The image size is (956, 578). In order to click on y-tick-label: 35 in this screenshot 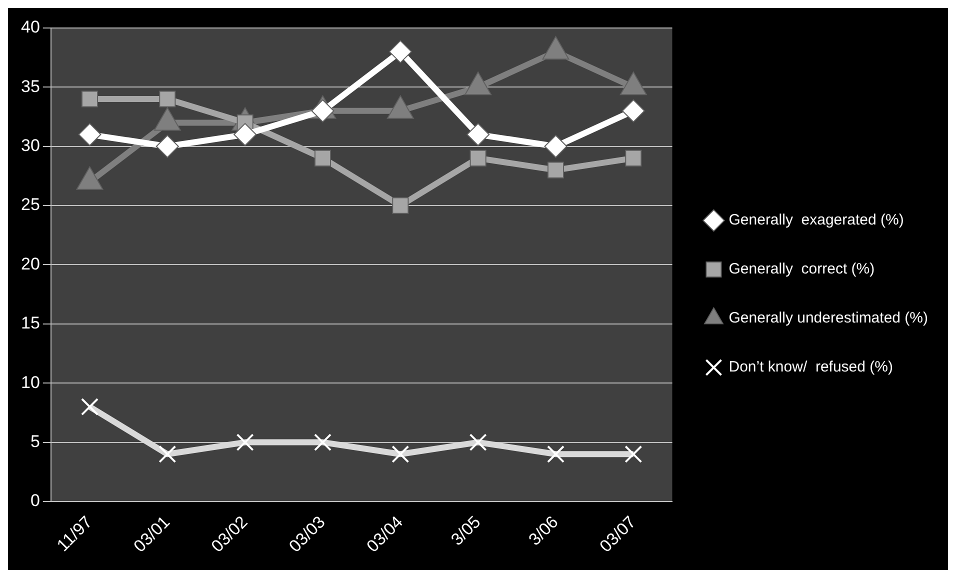, I will do `click(30, 86)`.